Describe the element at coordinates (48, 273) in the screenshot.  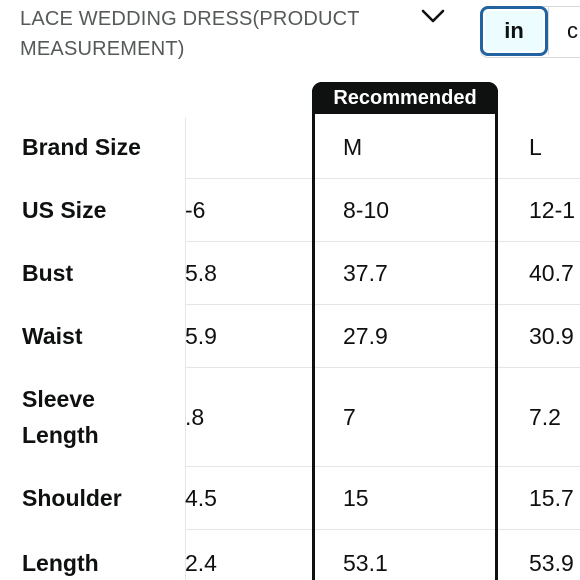
I see `row-label-bust: Bust` at that location.